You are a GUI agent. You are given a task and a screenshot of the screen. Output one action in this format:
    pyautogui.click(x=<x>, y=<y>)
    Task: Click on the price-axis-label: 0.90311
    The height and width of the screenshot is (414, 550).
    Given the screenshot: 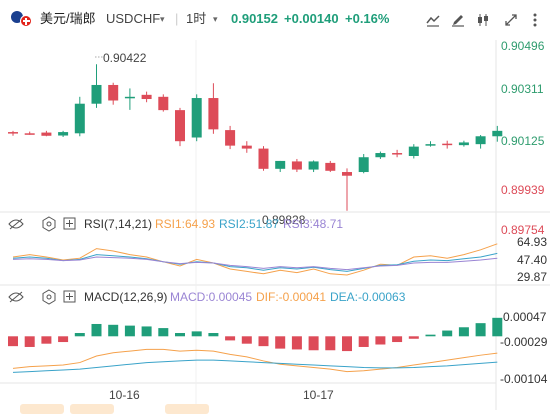 What is the action you would take?
    pyautogui.click(x=522, y=89)
    